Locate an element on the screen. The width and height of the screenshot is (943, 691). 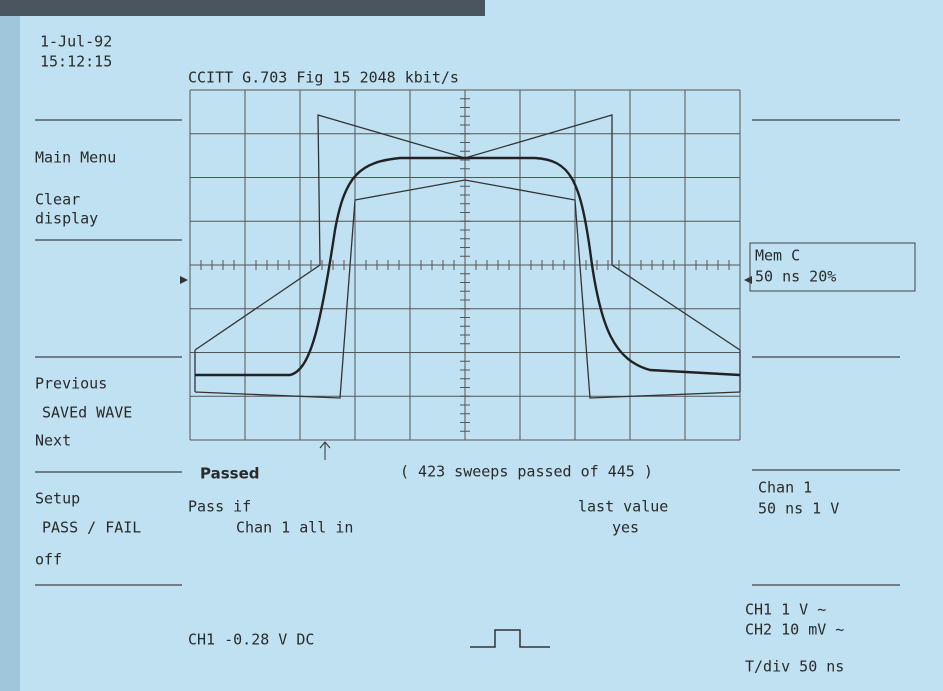
menu-item: Setup is located at coordinates (57, 499).